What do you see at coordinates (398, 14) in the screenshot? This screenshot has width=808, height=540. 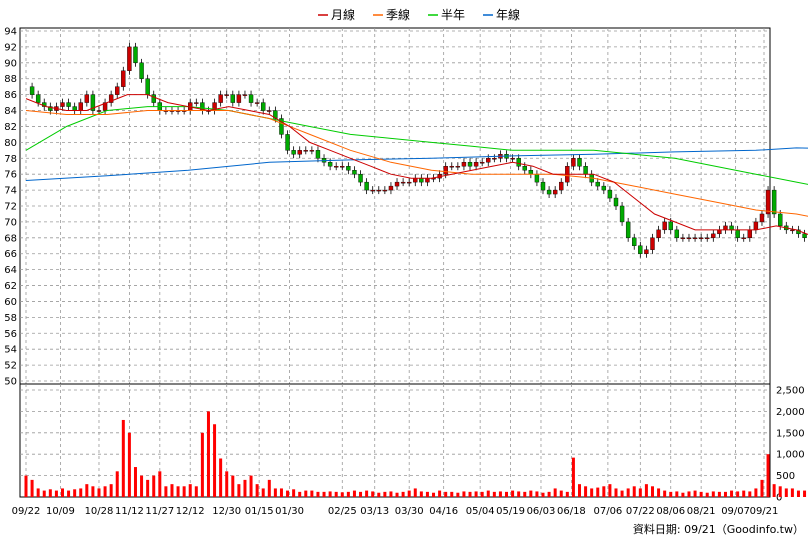 I see `legend-label-1: 季線` at bounding box center [398, 14].